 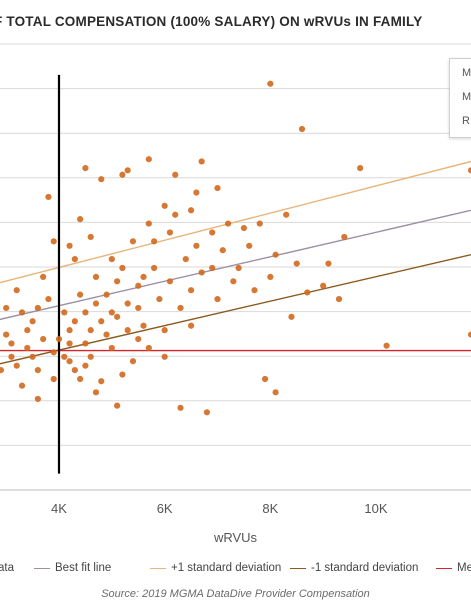 I want to click on legend-item-median: Me, so click(x=453, y=568).